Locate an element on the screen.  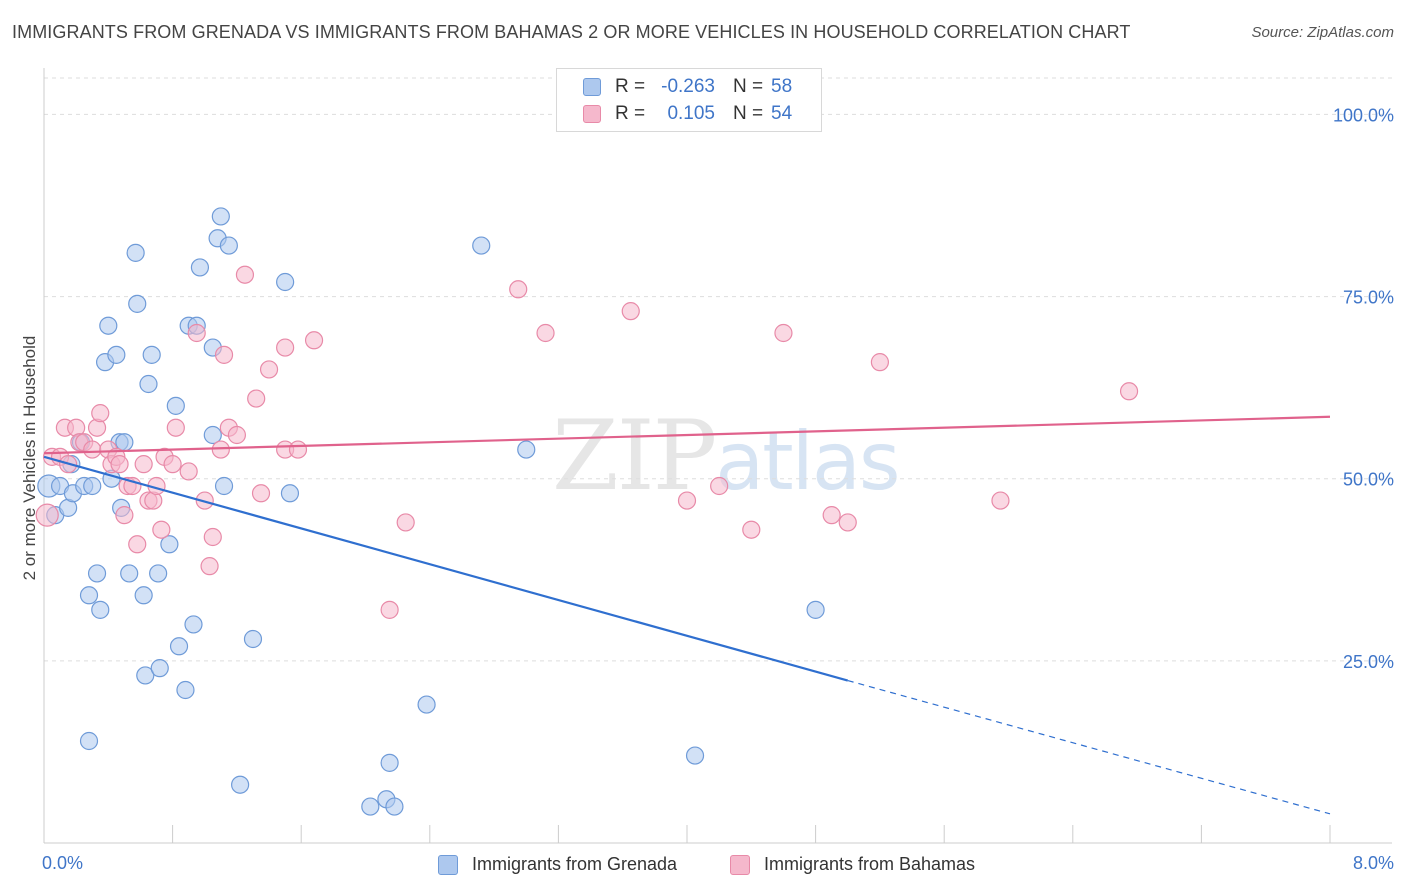
x-tick-label: 0.0% is located at coordinates (62, 863).